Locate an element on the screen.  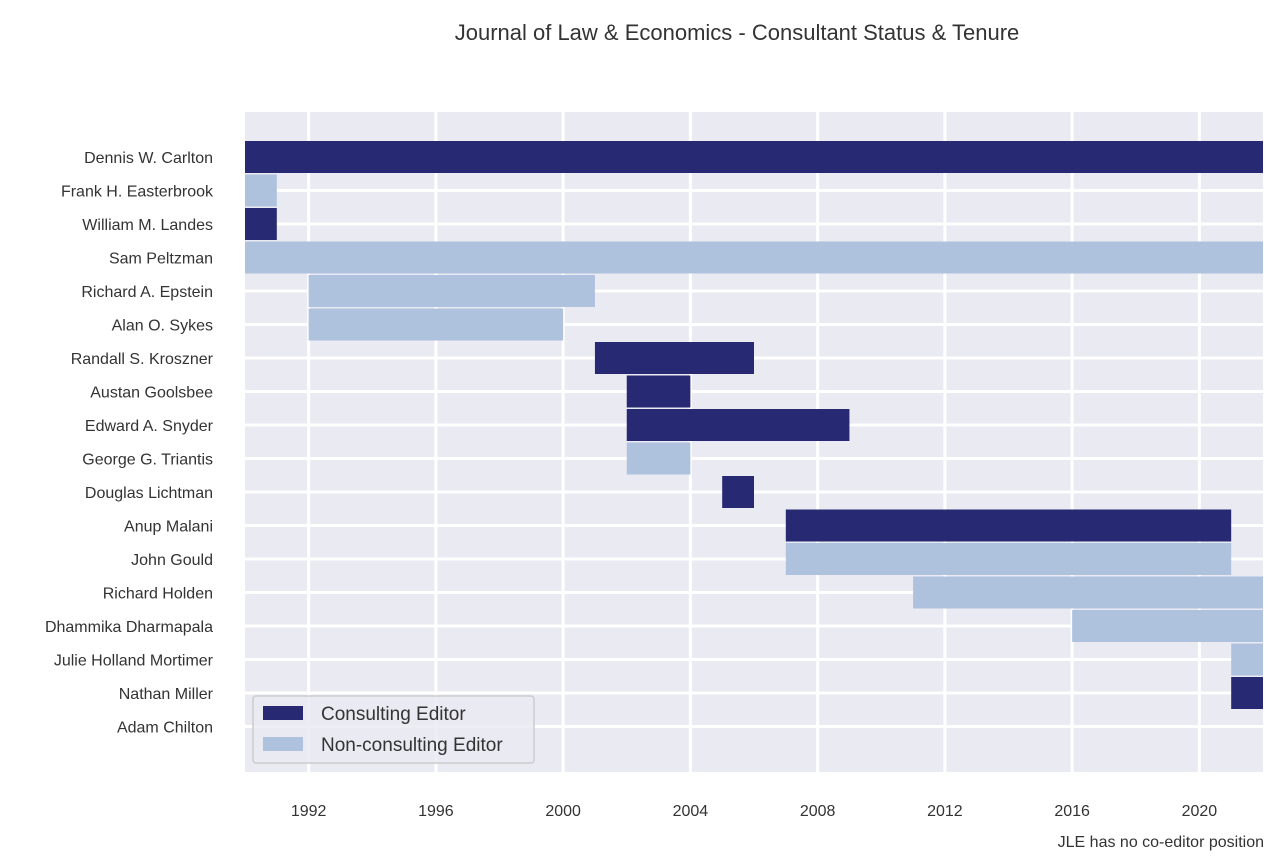
legend: Consulting Editor Non-consulting Editor is located at coordinates (393, 729).